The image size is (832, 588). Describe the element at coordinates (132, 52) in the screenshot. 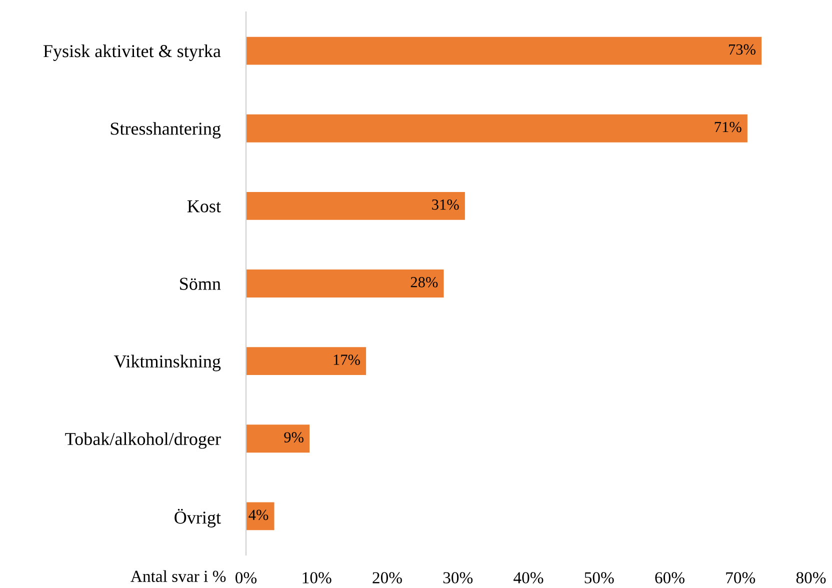

I see `y-tick-label: Fysisk aktivitet & styrka` at that location.